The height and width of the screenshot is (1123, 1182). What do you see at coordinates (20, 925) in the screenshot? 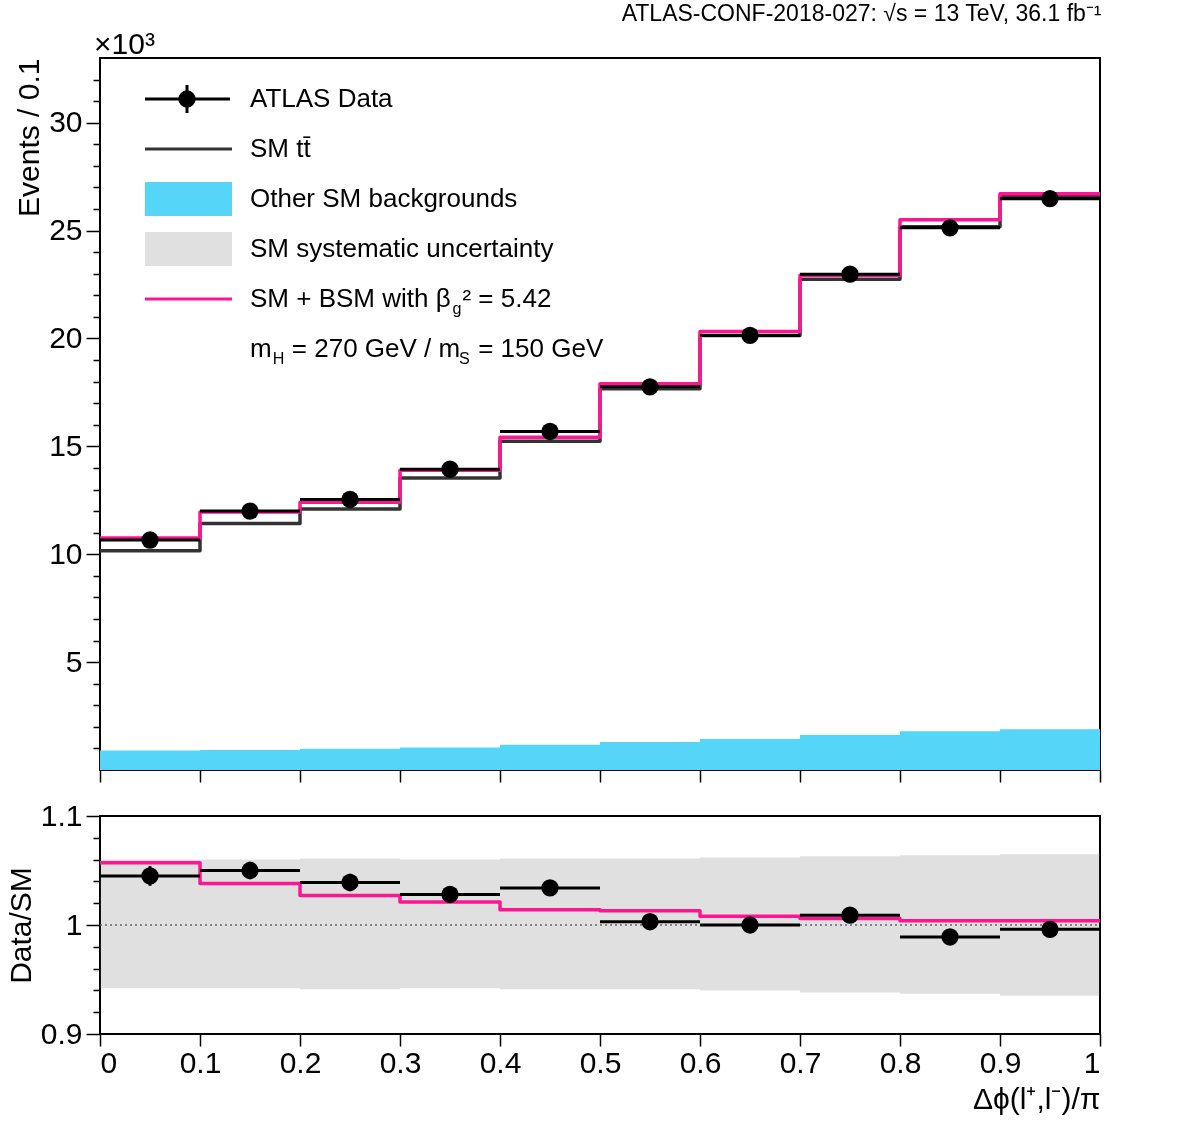
I see `y-axis-title: Data/SM` at bounding box center [20, 925].